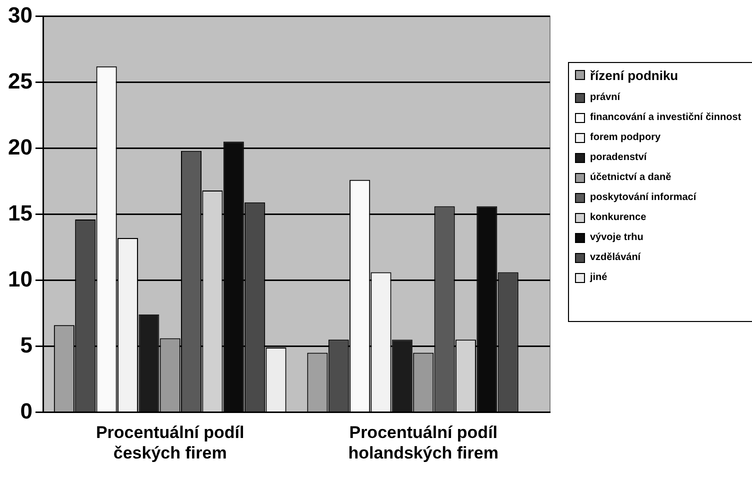  Describe the element at coordinates (631, 177) in the screenshot. I see `legend-label: účetnictví a daně` at that location.